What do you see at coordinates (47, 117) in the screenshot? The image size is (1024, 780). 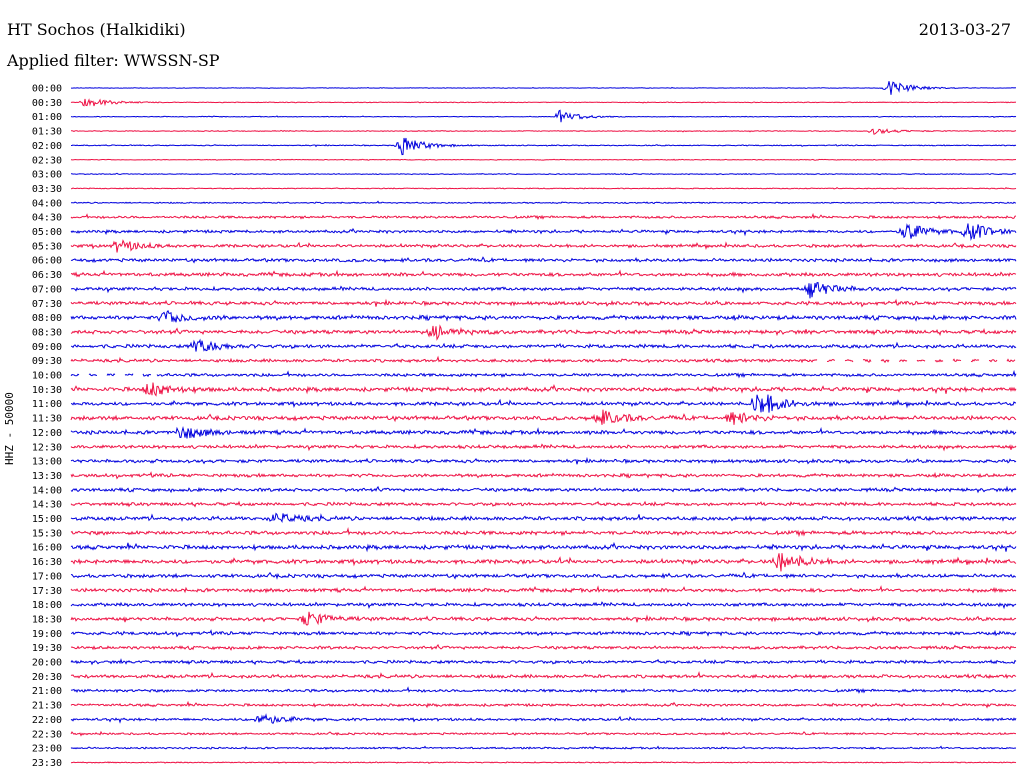 I see `row-time-label: 01:00` at bounding box center [47, 117].